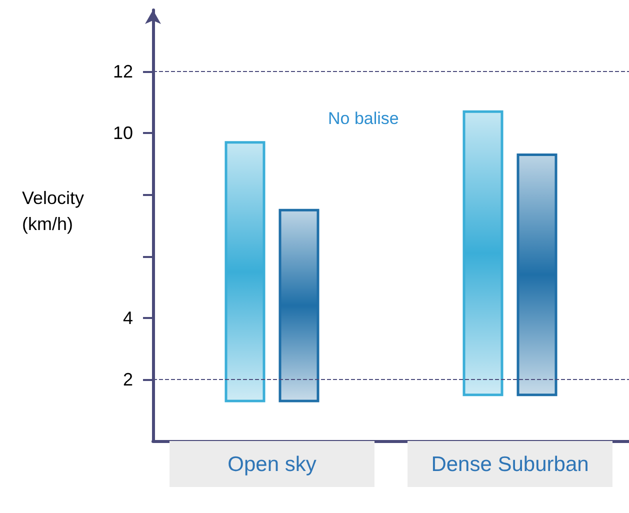 Image resolution: width=629 pixels, height=513 pixels. Describe the element at coordinates (122, 133) in the screenshot. I see `y-tick-label: 10` at that location.